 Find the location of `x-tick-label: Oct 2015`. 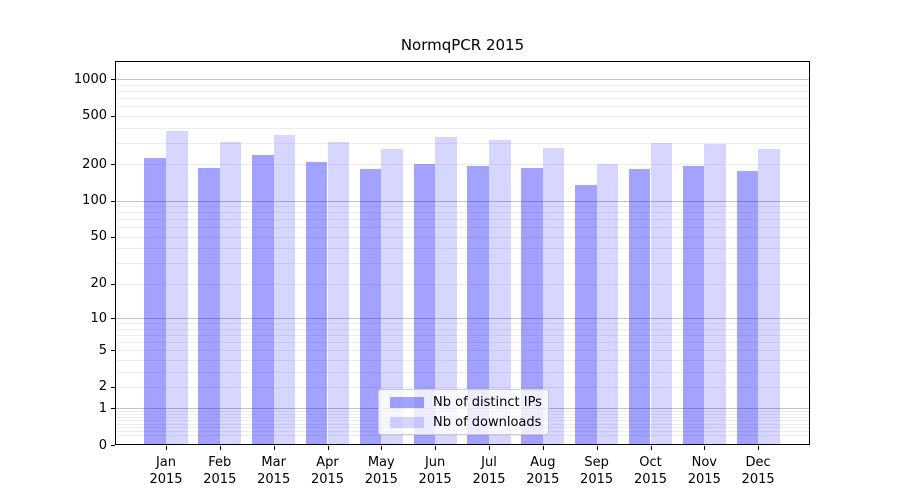

x-tick-label: Oct 2015 is located at coordinates (650, 471).